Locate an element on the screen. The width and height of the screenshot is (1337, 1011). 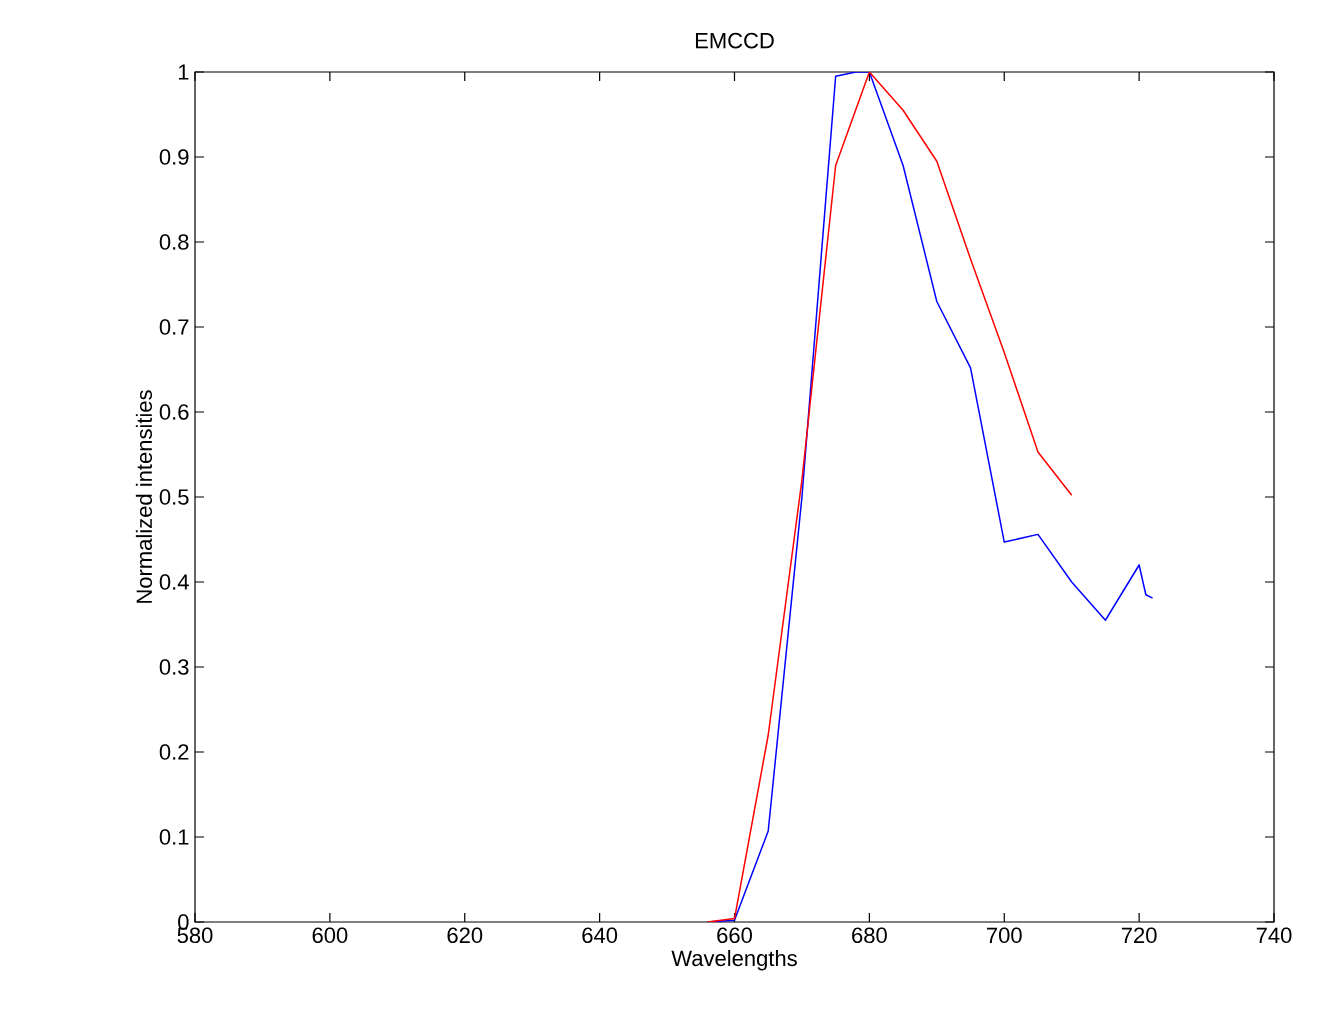
x-tick-label: 720 is located at coordinates (1139, 935).